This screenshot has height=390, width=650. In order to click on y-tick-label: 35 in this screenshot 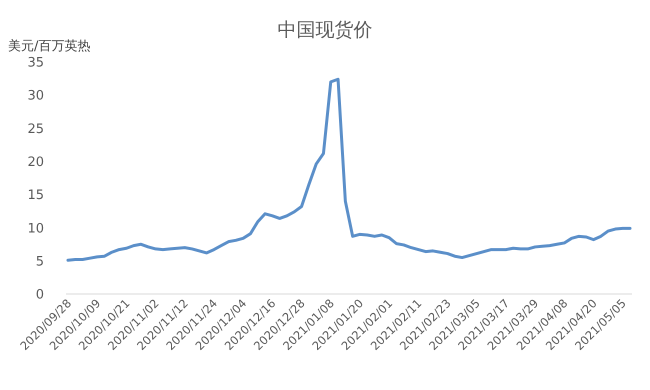, I will do `click(35, 63)`.